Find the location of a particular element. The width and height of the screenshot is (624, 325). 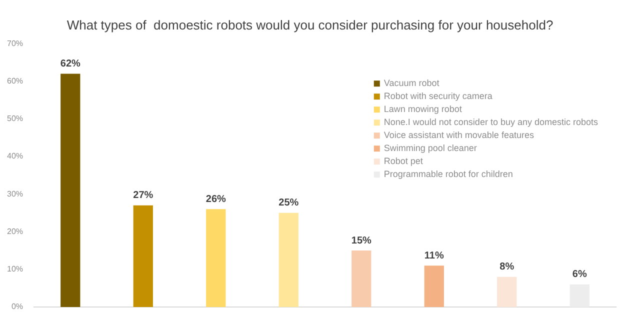

legend-label: Vacuum robot is located at coordinates (412, 83).